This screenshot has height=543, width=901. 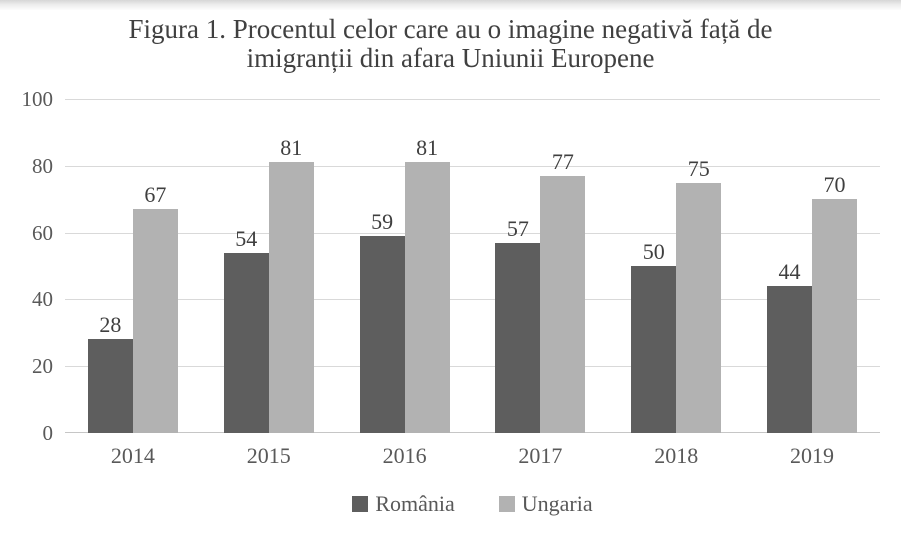 I want to click on y-axis-tick-label: 60, so click(x=42, y=232).